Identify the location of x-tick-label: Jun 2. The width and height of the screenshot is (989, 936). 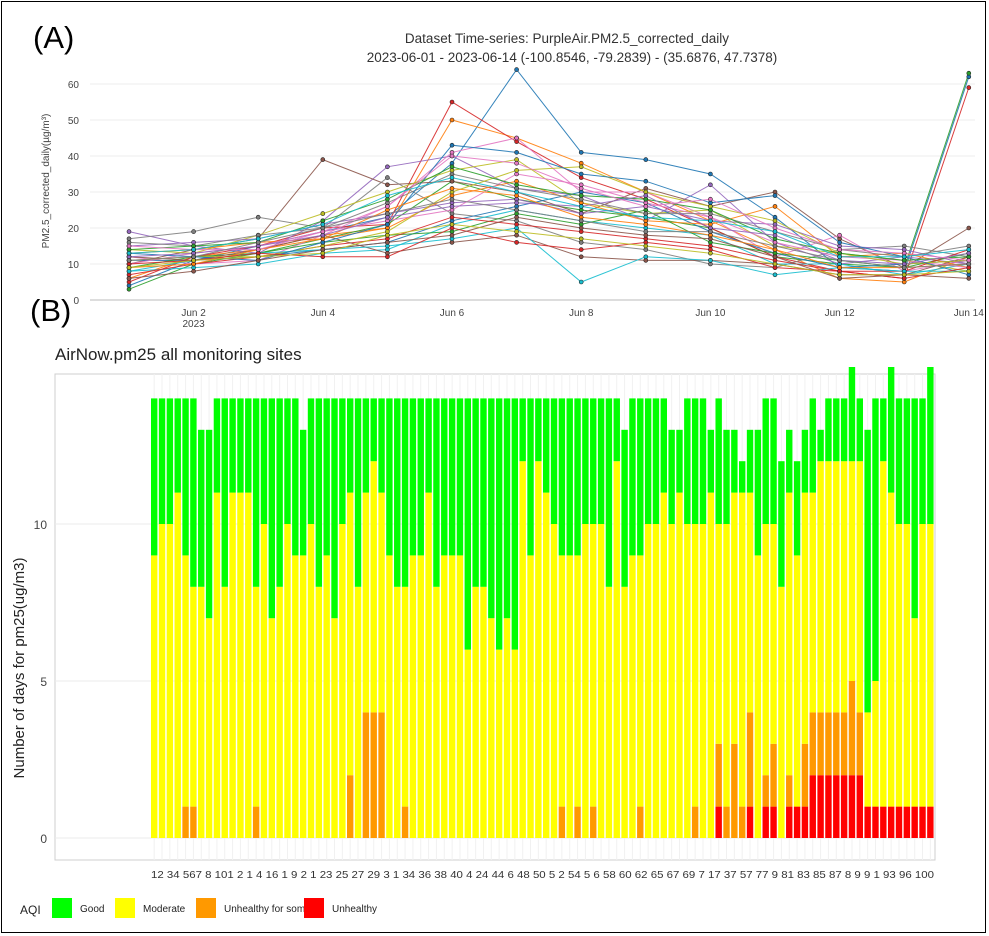
(193, 313).